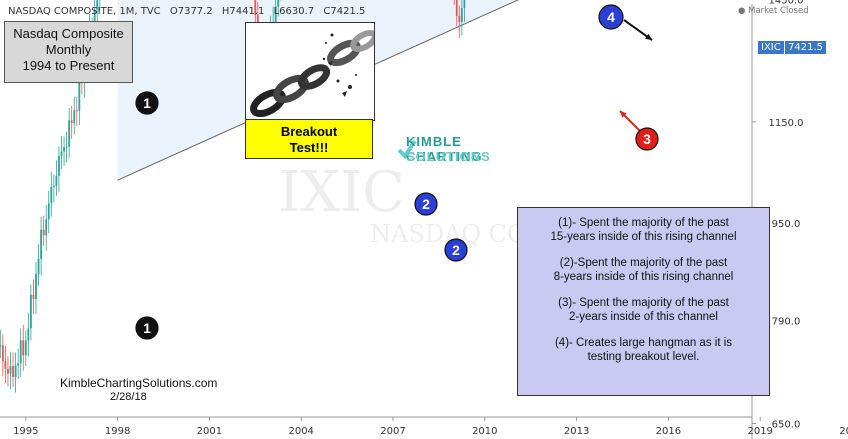 The image size is (848, 439). I want to click on marker-3-label: 3, so click(647, 139).